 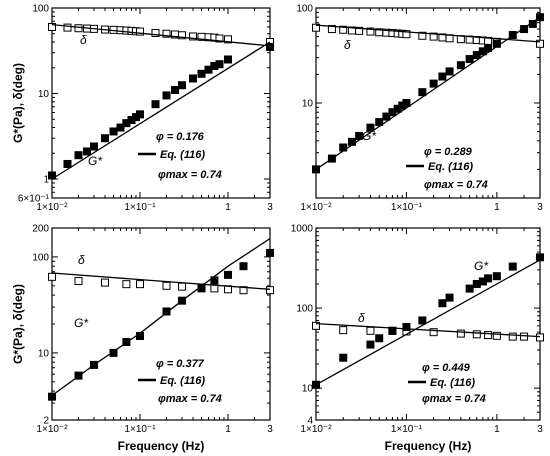 I want to click on phi-annotation: φ = 0.289, so click(x=448, y=152).